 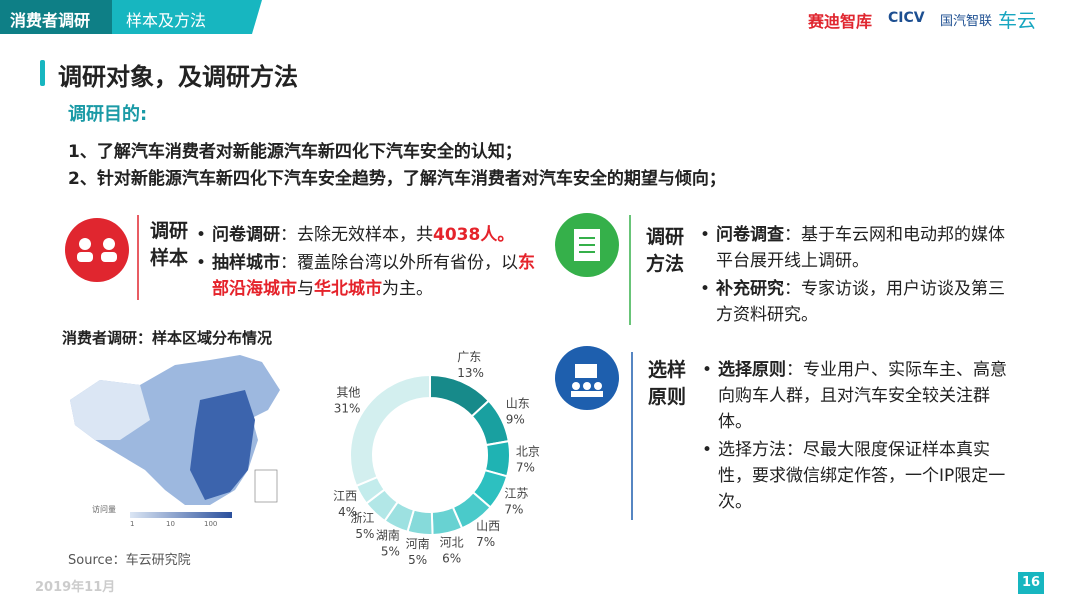 What do you see at coordinates (348, 393) in the screenshot?
I see `donut-category: 其他` at bounding box center [348, 393].